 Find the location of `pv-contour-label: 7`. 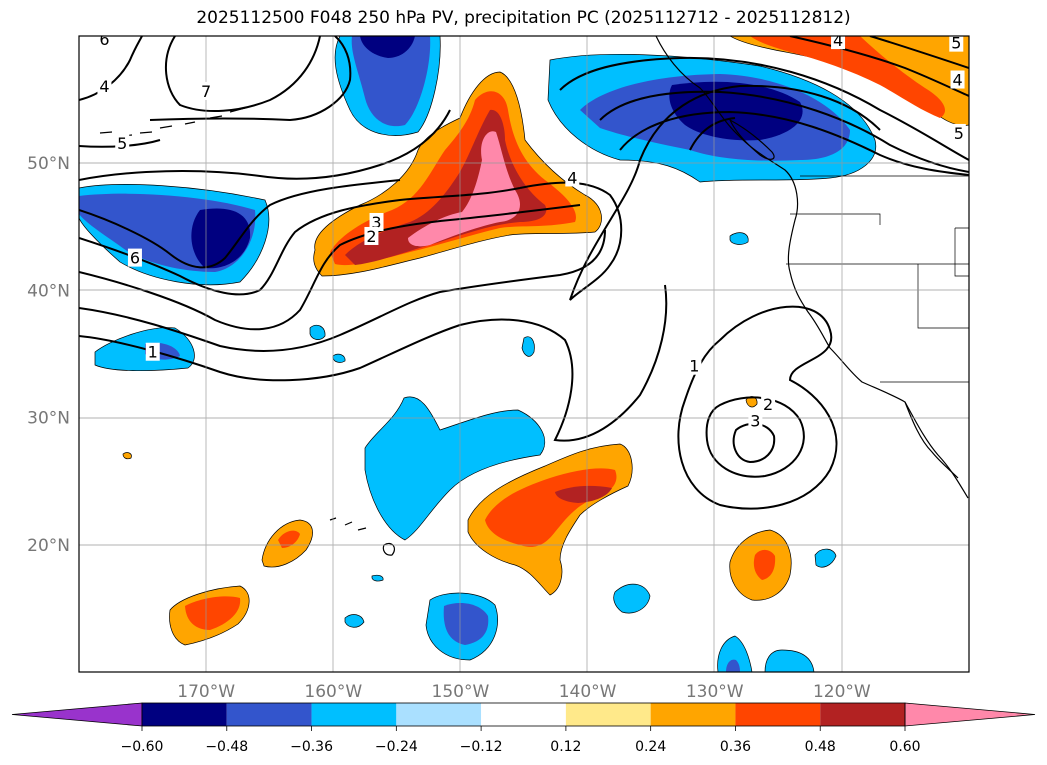

pv-contour-label: 7 is located at coordinates (206, 91).